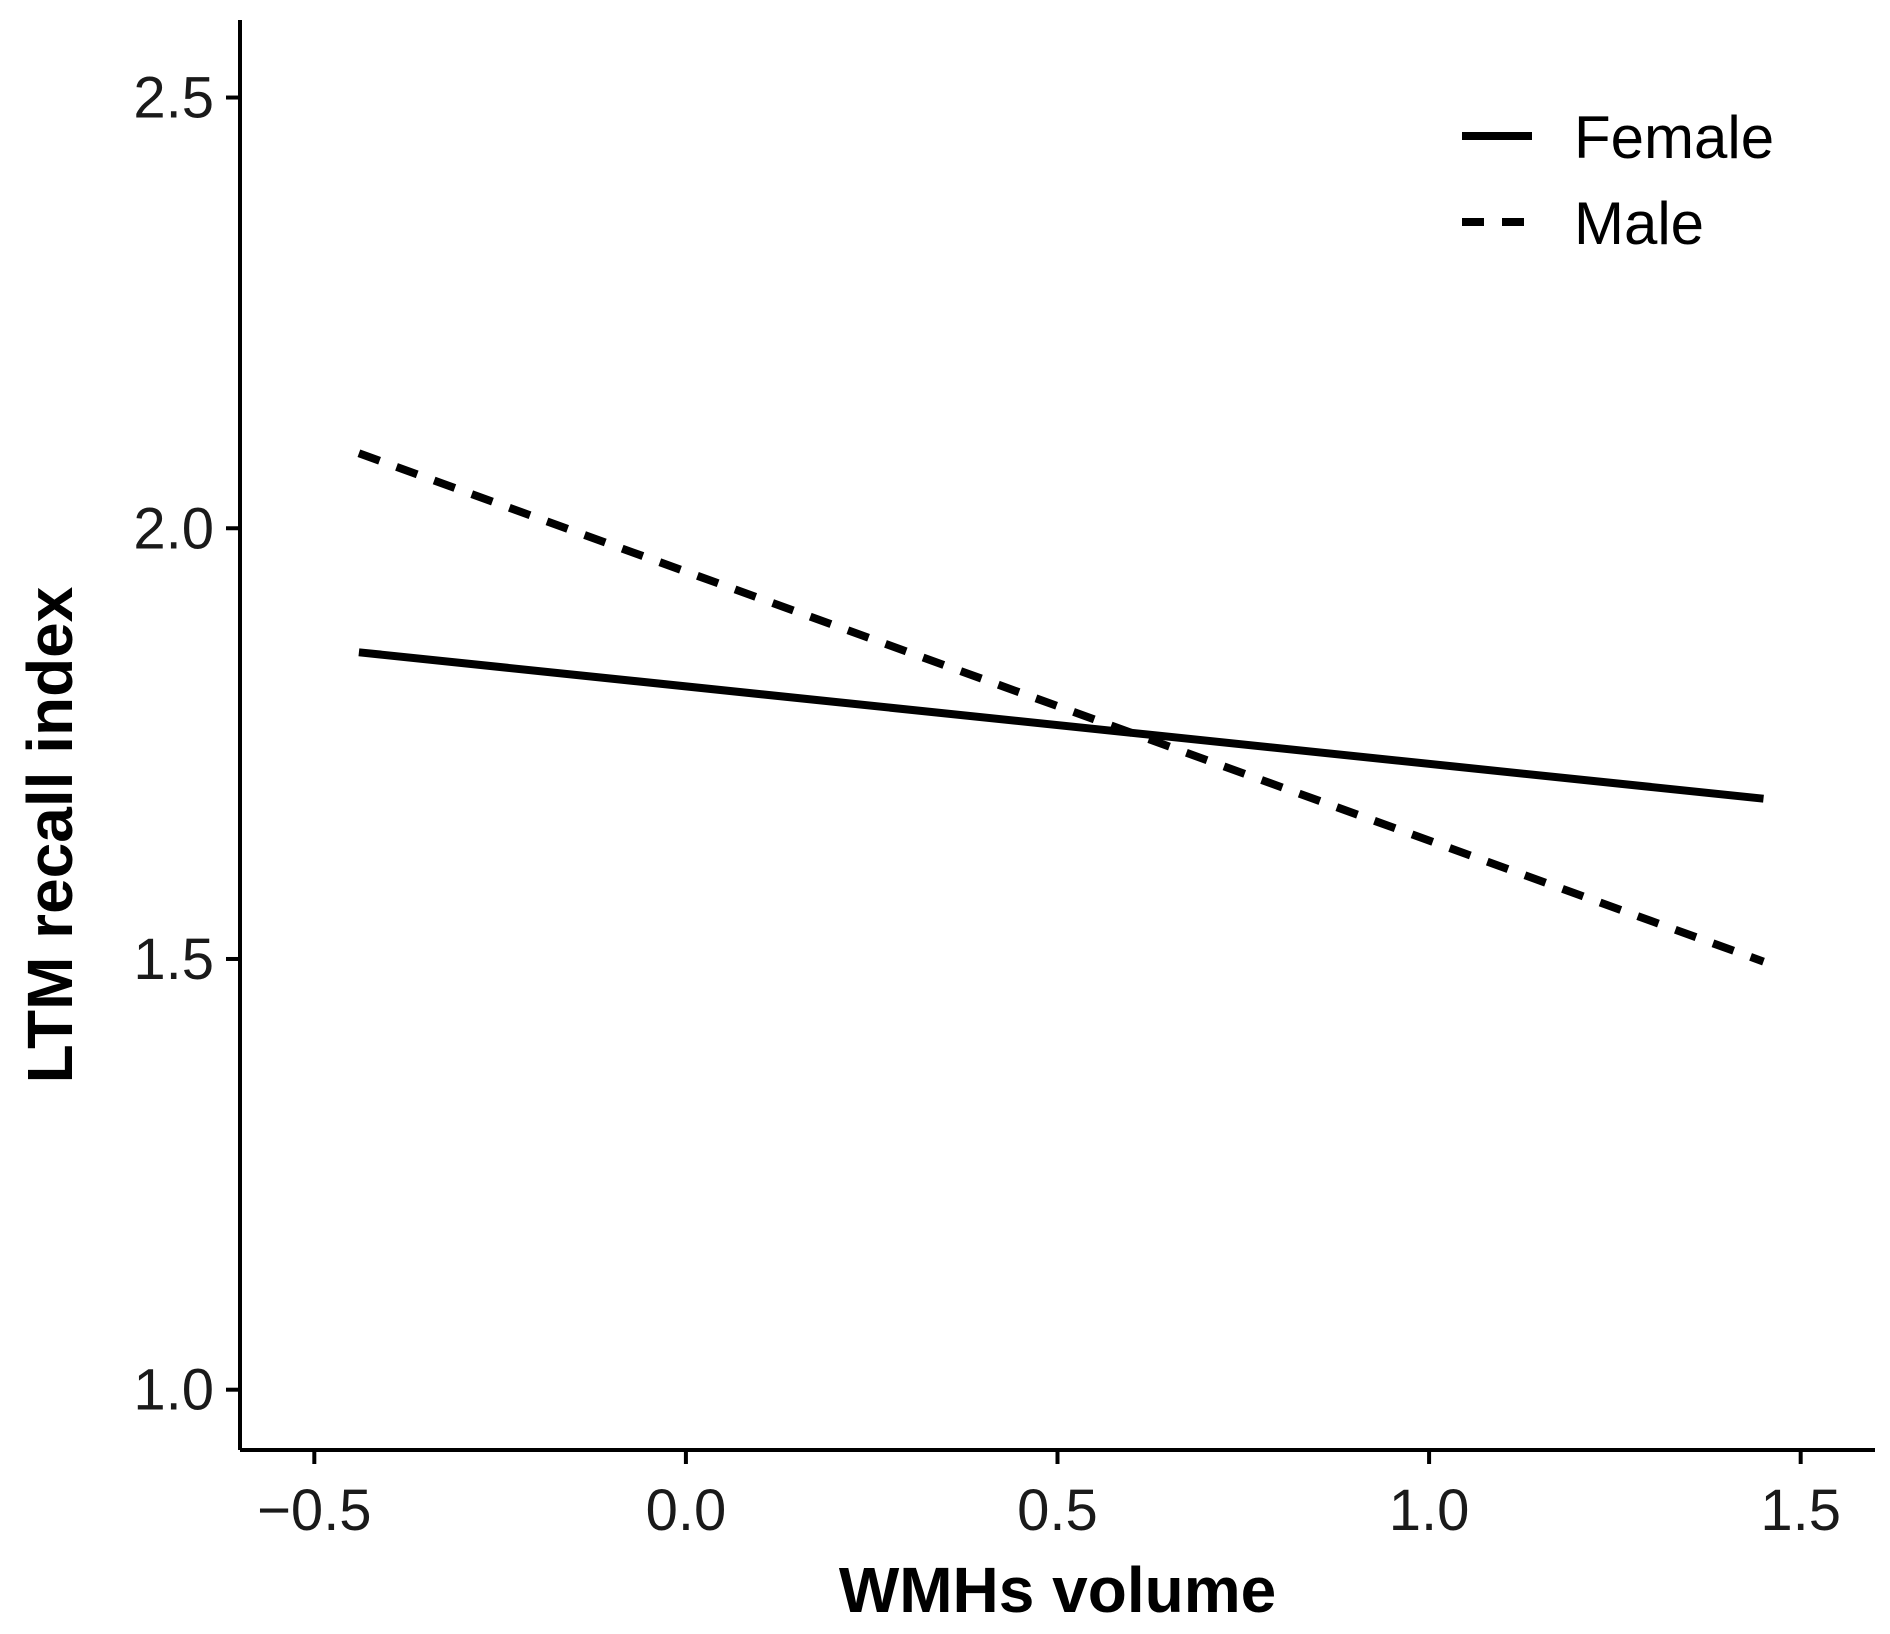 The width and height of the screenshot is (1890, 1634). I want to click on y-axis-title: LTM recall index, so click(50, 834).